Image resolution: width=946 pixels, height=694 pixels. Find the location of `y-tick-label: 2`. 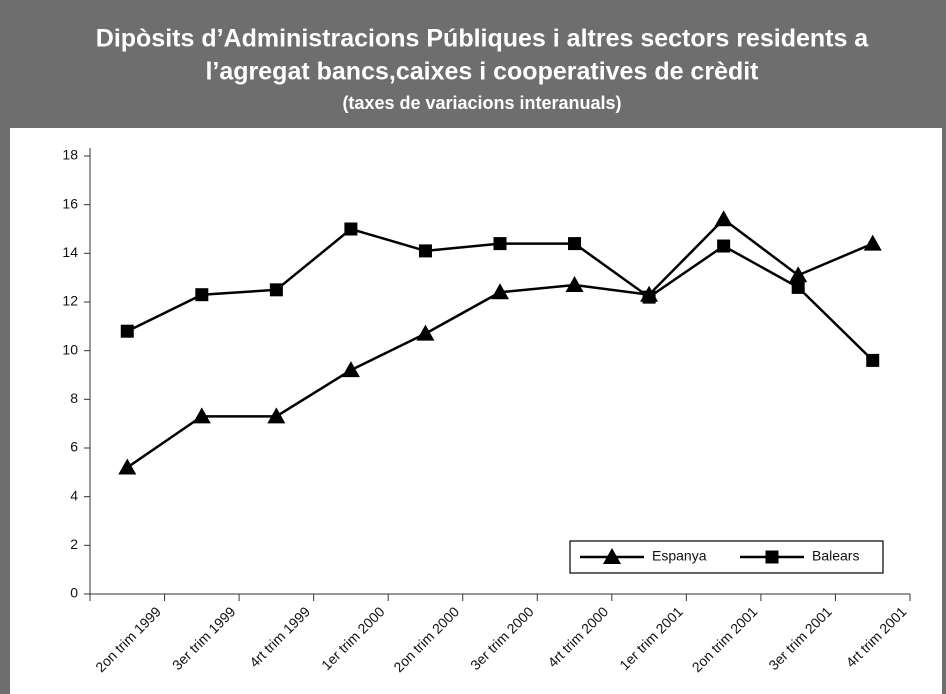

y-tick-label: 2 is located at coordinates (74, 544).